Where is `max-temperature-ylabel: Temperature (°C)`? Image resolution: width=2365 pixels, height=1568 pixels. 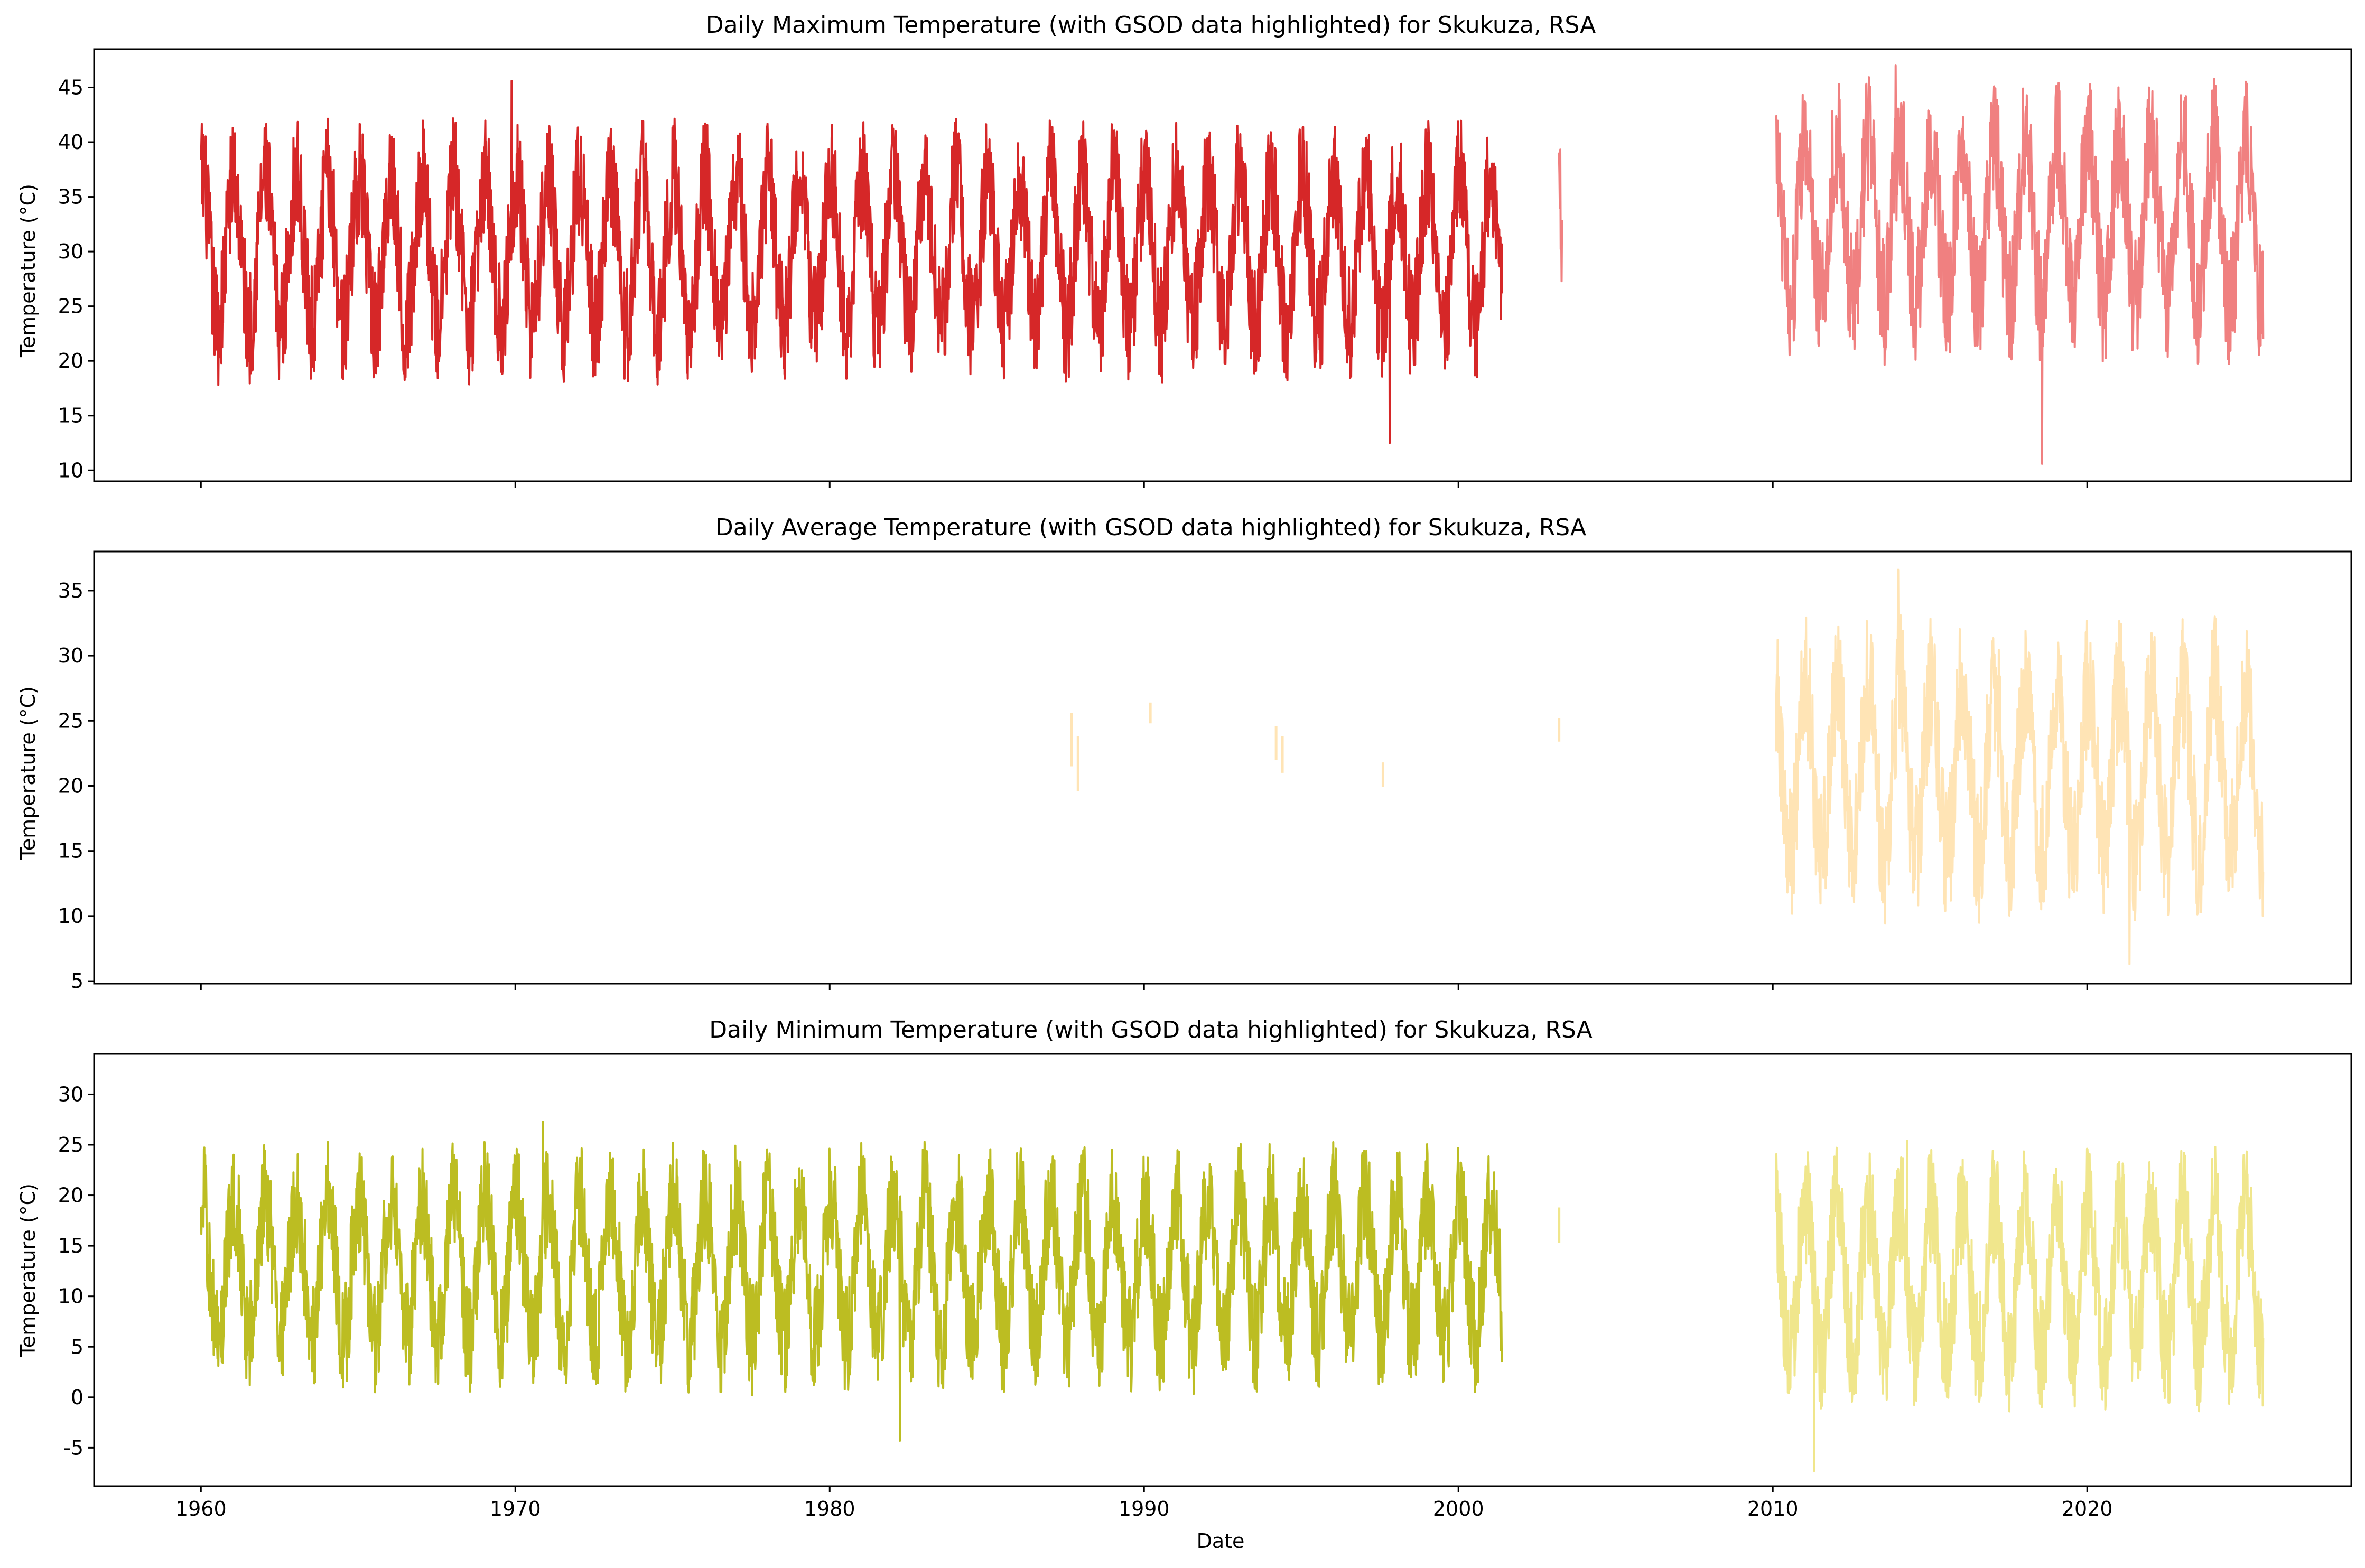 max-temperature-ylabel: Temperature (°C) is located at coordinates (28, 271).